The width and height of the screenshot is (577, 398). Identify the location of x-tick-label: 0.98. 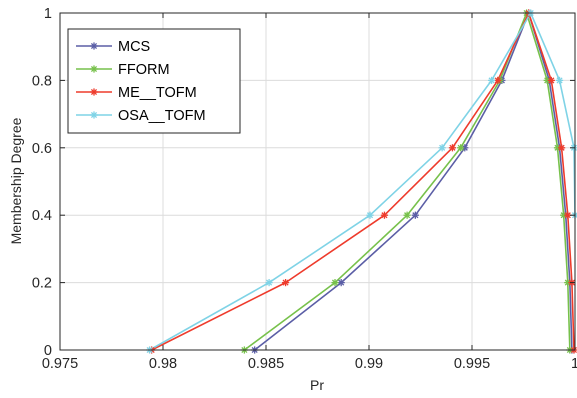
(163, 364).